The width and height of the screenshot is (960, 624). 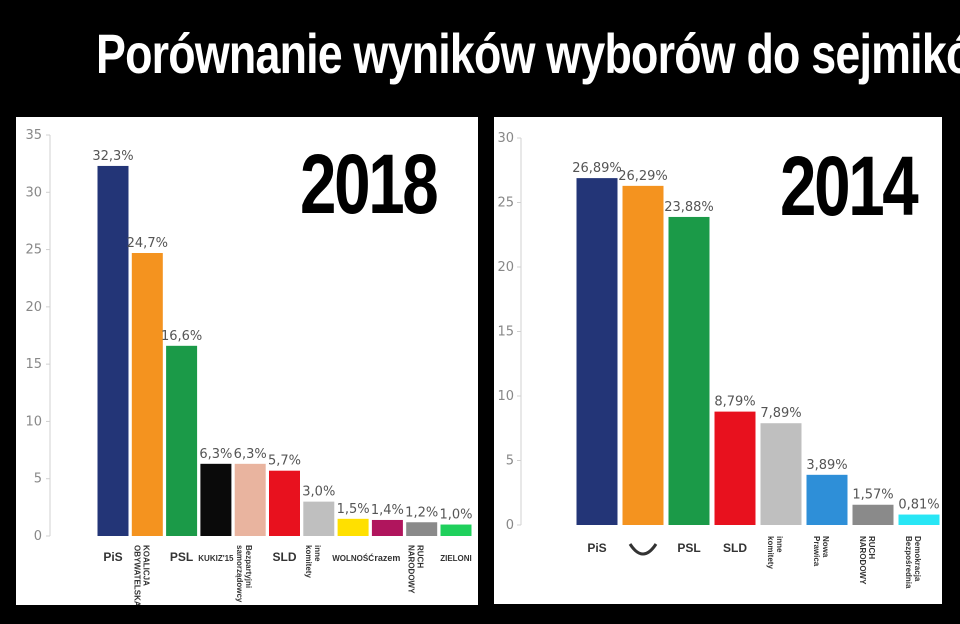 I want to click on value-label-psl: 16,6%, so click(x=181, y=336).